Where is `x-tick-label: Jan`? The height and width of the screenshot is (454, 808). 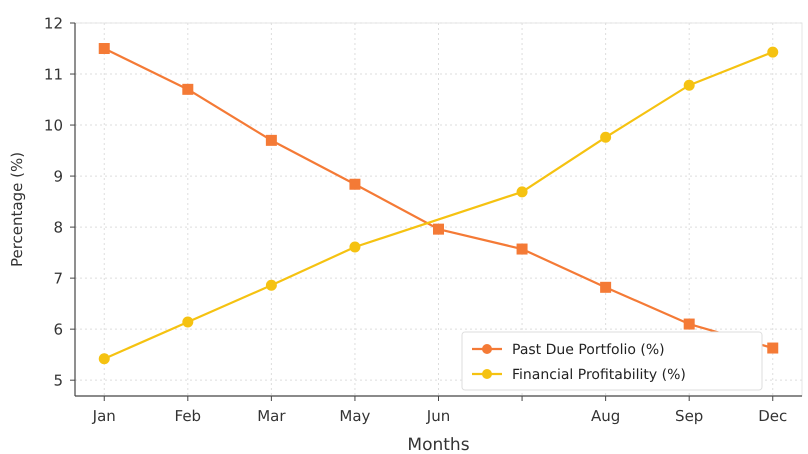 x-tick-label: Jan is located at coordinates (104, 416).